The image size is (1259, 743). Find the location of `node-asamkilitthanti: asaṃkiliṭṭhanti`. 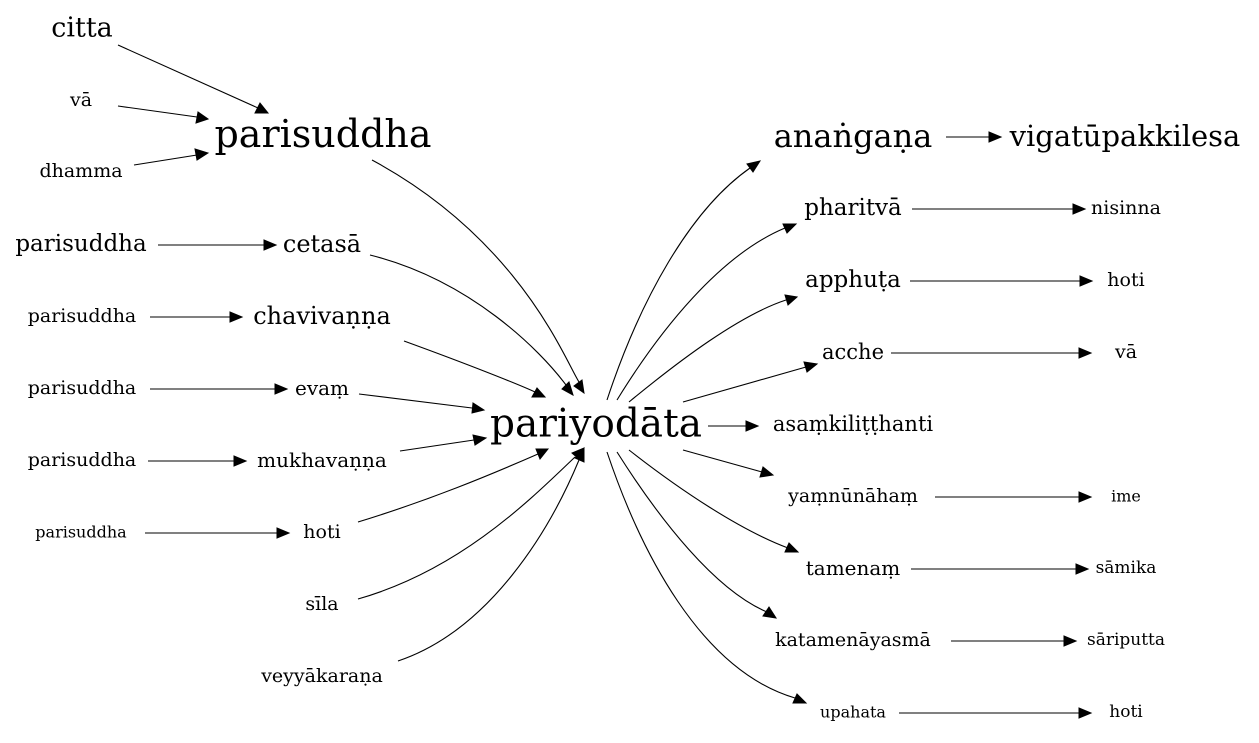

node-asamkilitthanti: asaṃkiliṭṭhanti is located at coordinates (853, 424).